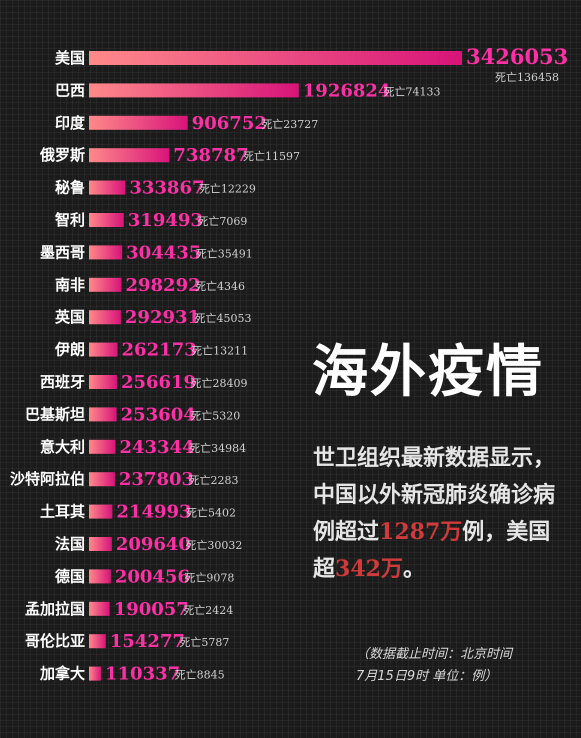 This screenshot has width=581, height=738. What do you see at coordinates (162, 317) in the screenshot?
I see `value-label: 292931` at bounding box center [162, 317].